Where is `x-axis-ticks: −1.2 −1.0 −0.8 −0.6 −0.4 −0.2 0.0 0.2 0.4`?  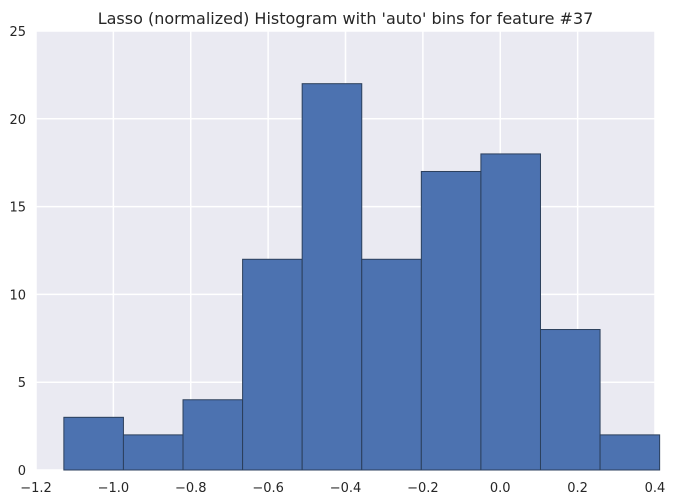
x-axis-ticks: −1.2 −1.0 −0.8 −0.6 −0.4 −0.2 0.0 0.2 0.4 is located at coordinates (342, 488).